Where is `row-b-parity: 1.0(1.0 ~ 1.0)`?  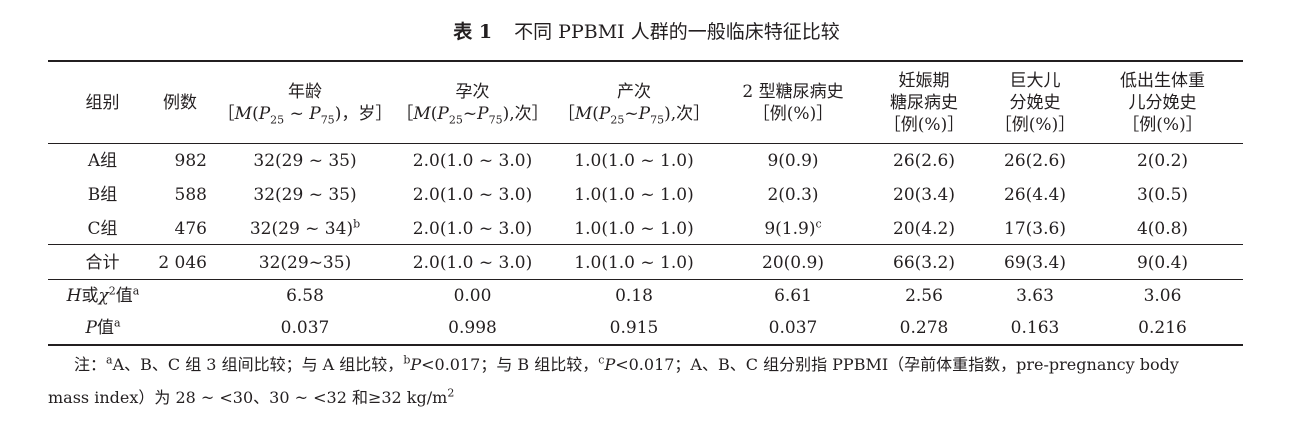 row-b-parity: 1.0(1.0 ~ 1.0) is located at coordinates (634, 195).